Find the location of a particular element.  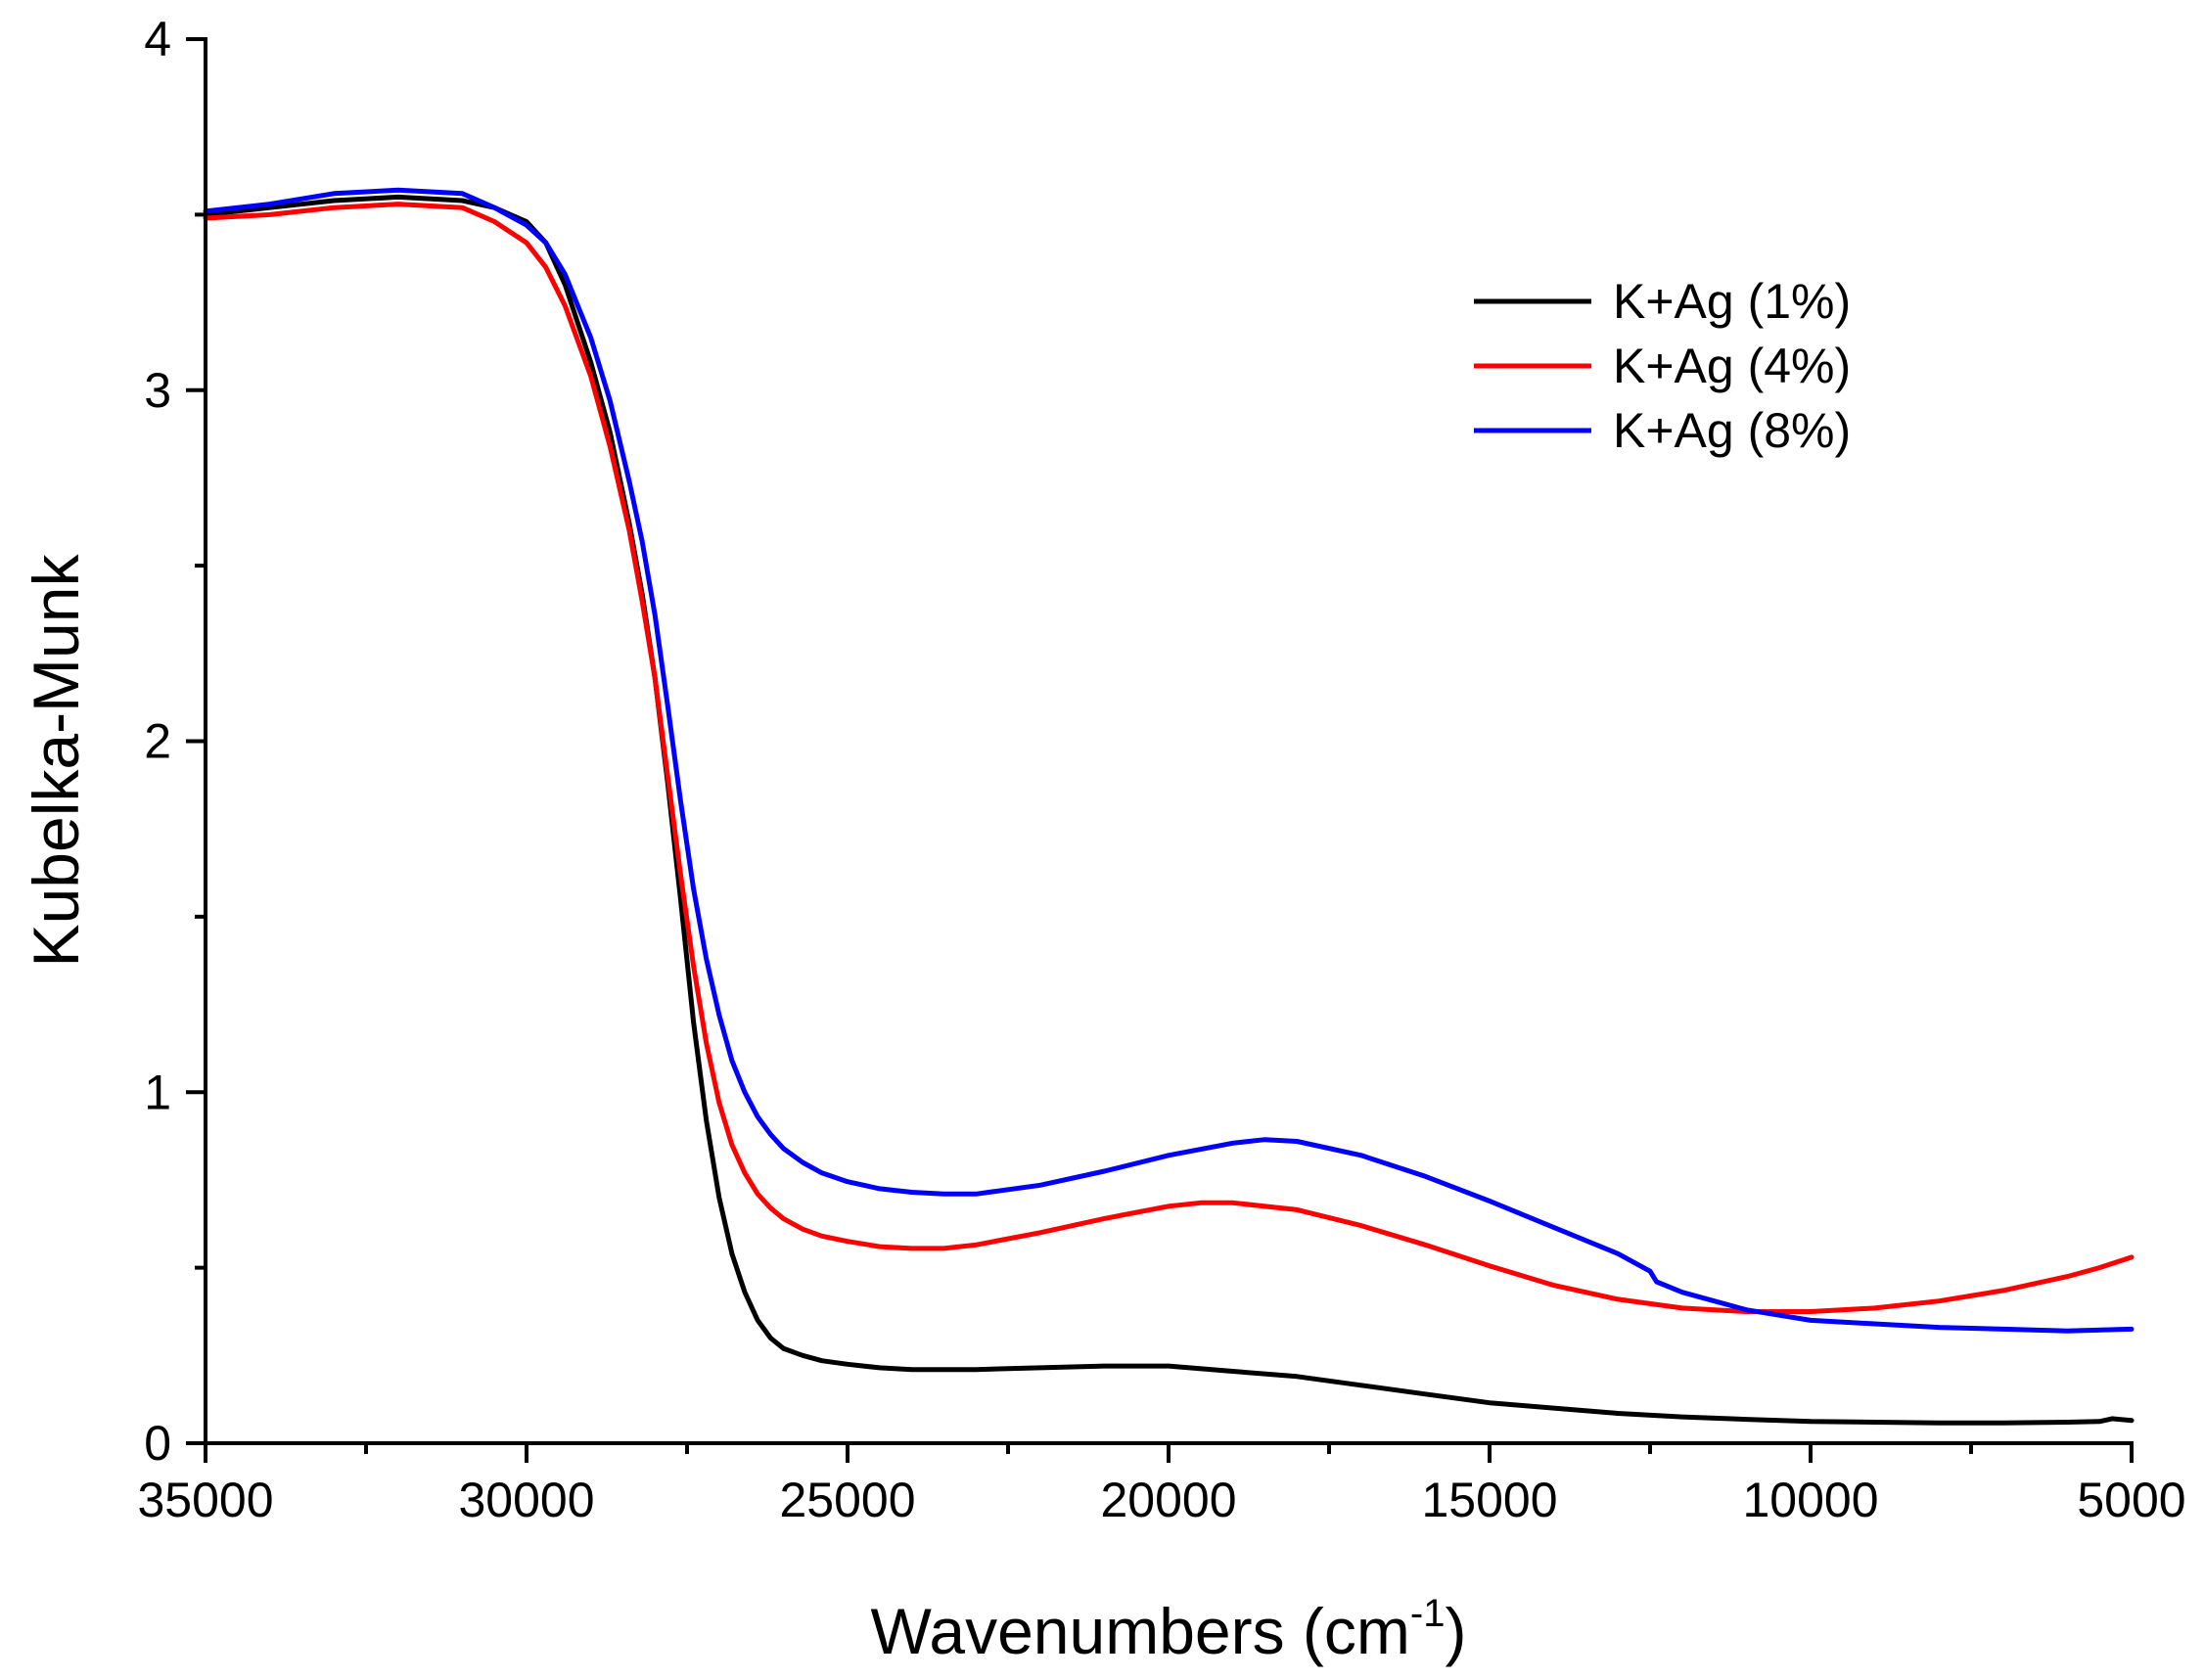

x-axis-ticks: 35000 30000 25000 20000 15000 10000 5000 is located at coordinates (1161, 1485).